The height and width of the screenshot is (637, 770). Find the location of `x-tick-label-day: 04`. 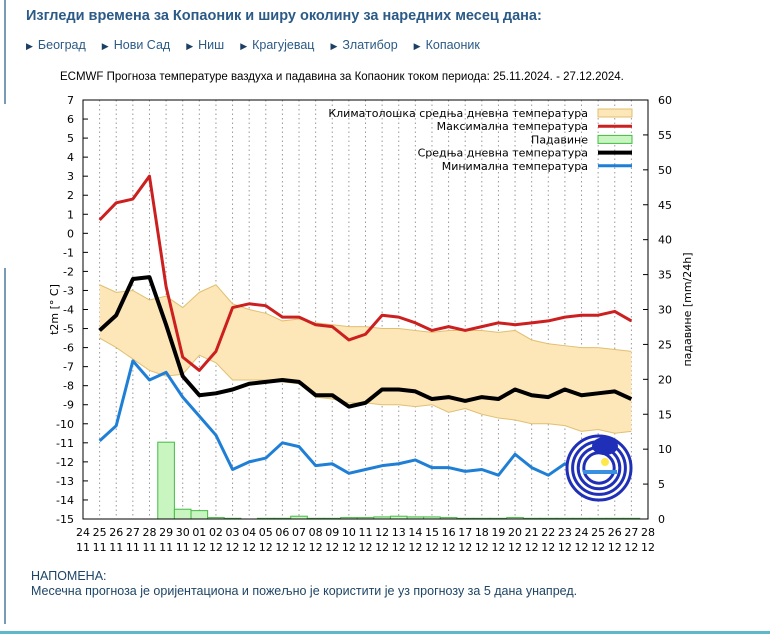

x-tick-label-day: 04 is located at coordinates (249, 532).